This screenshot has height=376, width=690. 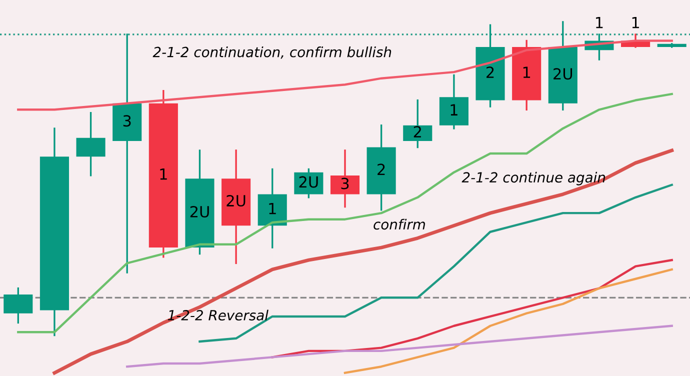 What do you see at coordinates (399, 224) in the screenshot?
I see `annotation: confirm` at bounding box center [399, 224].